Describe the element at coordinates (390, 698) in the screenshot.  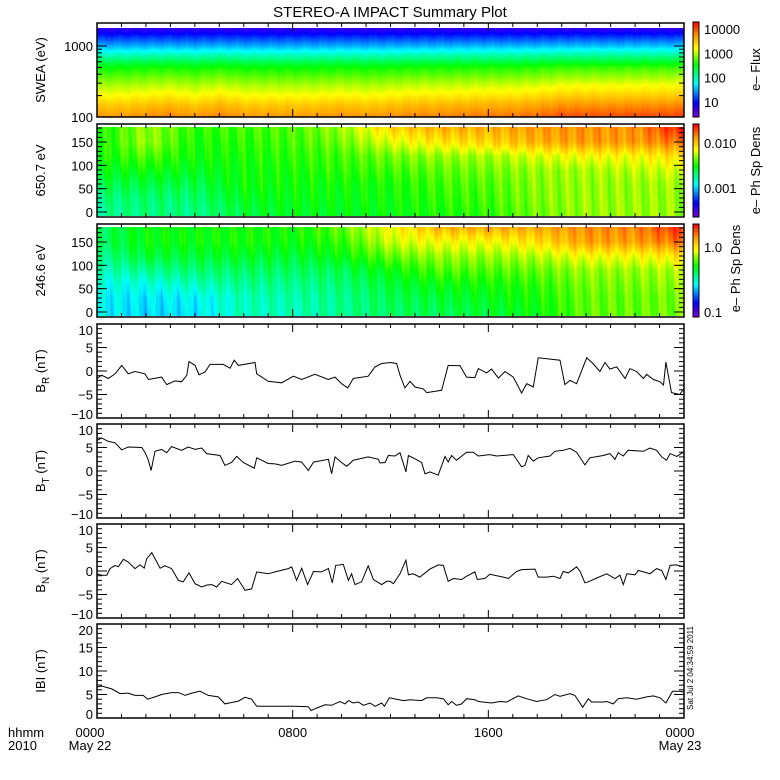
I see `series-line-bmag` at that location.